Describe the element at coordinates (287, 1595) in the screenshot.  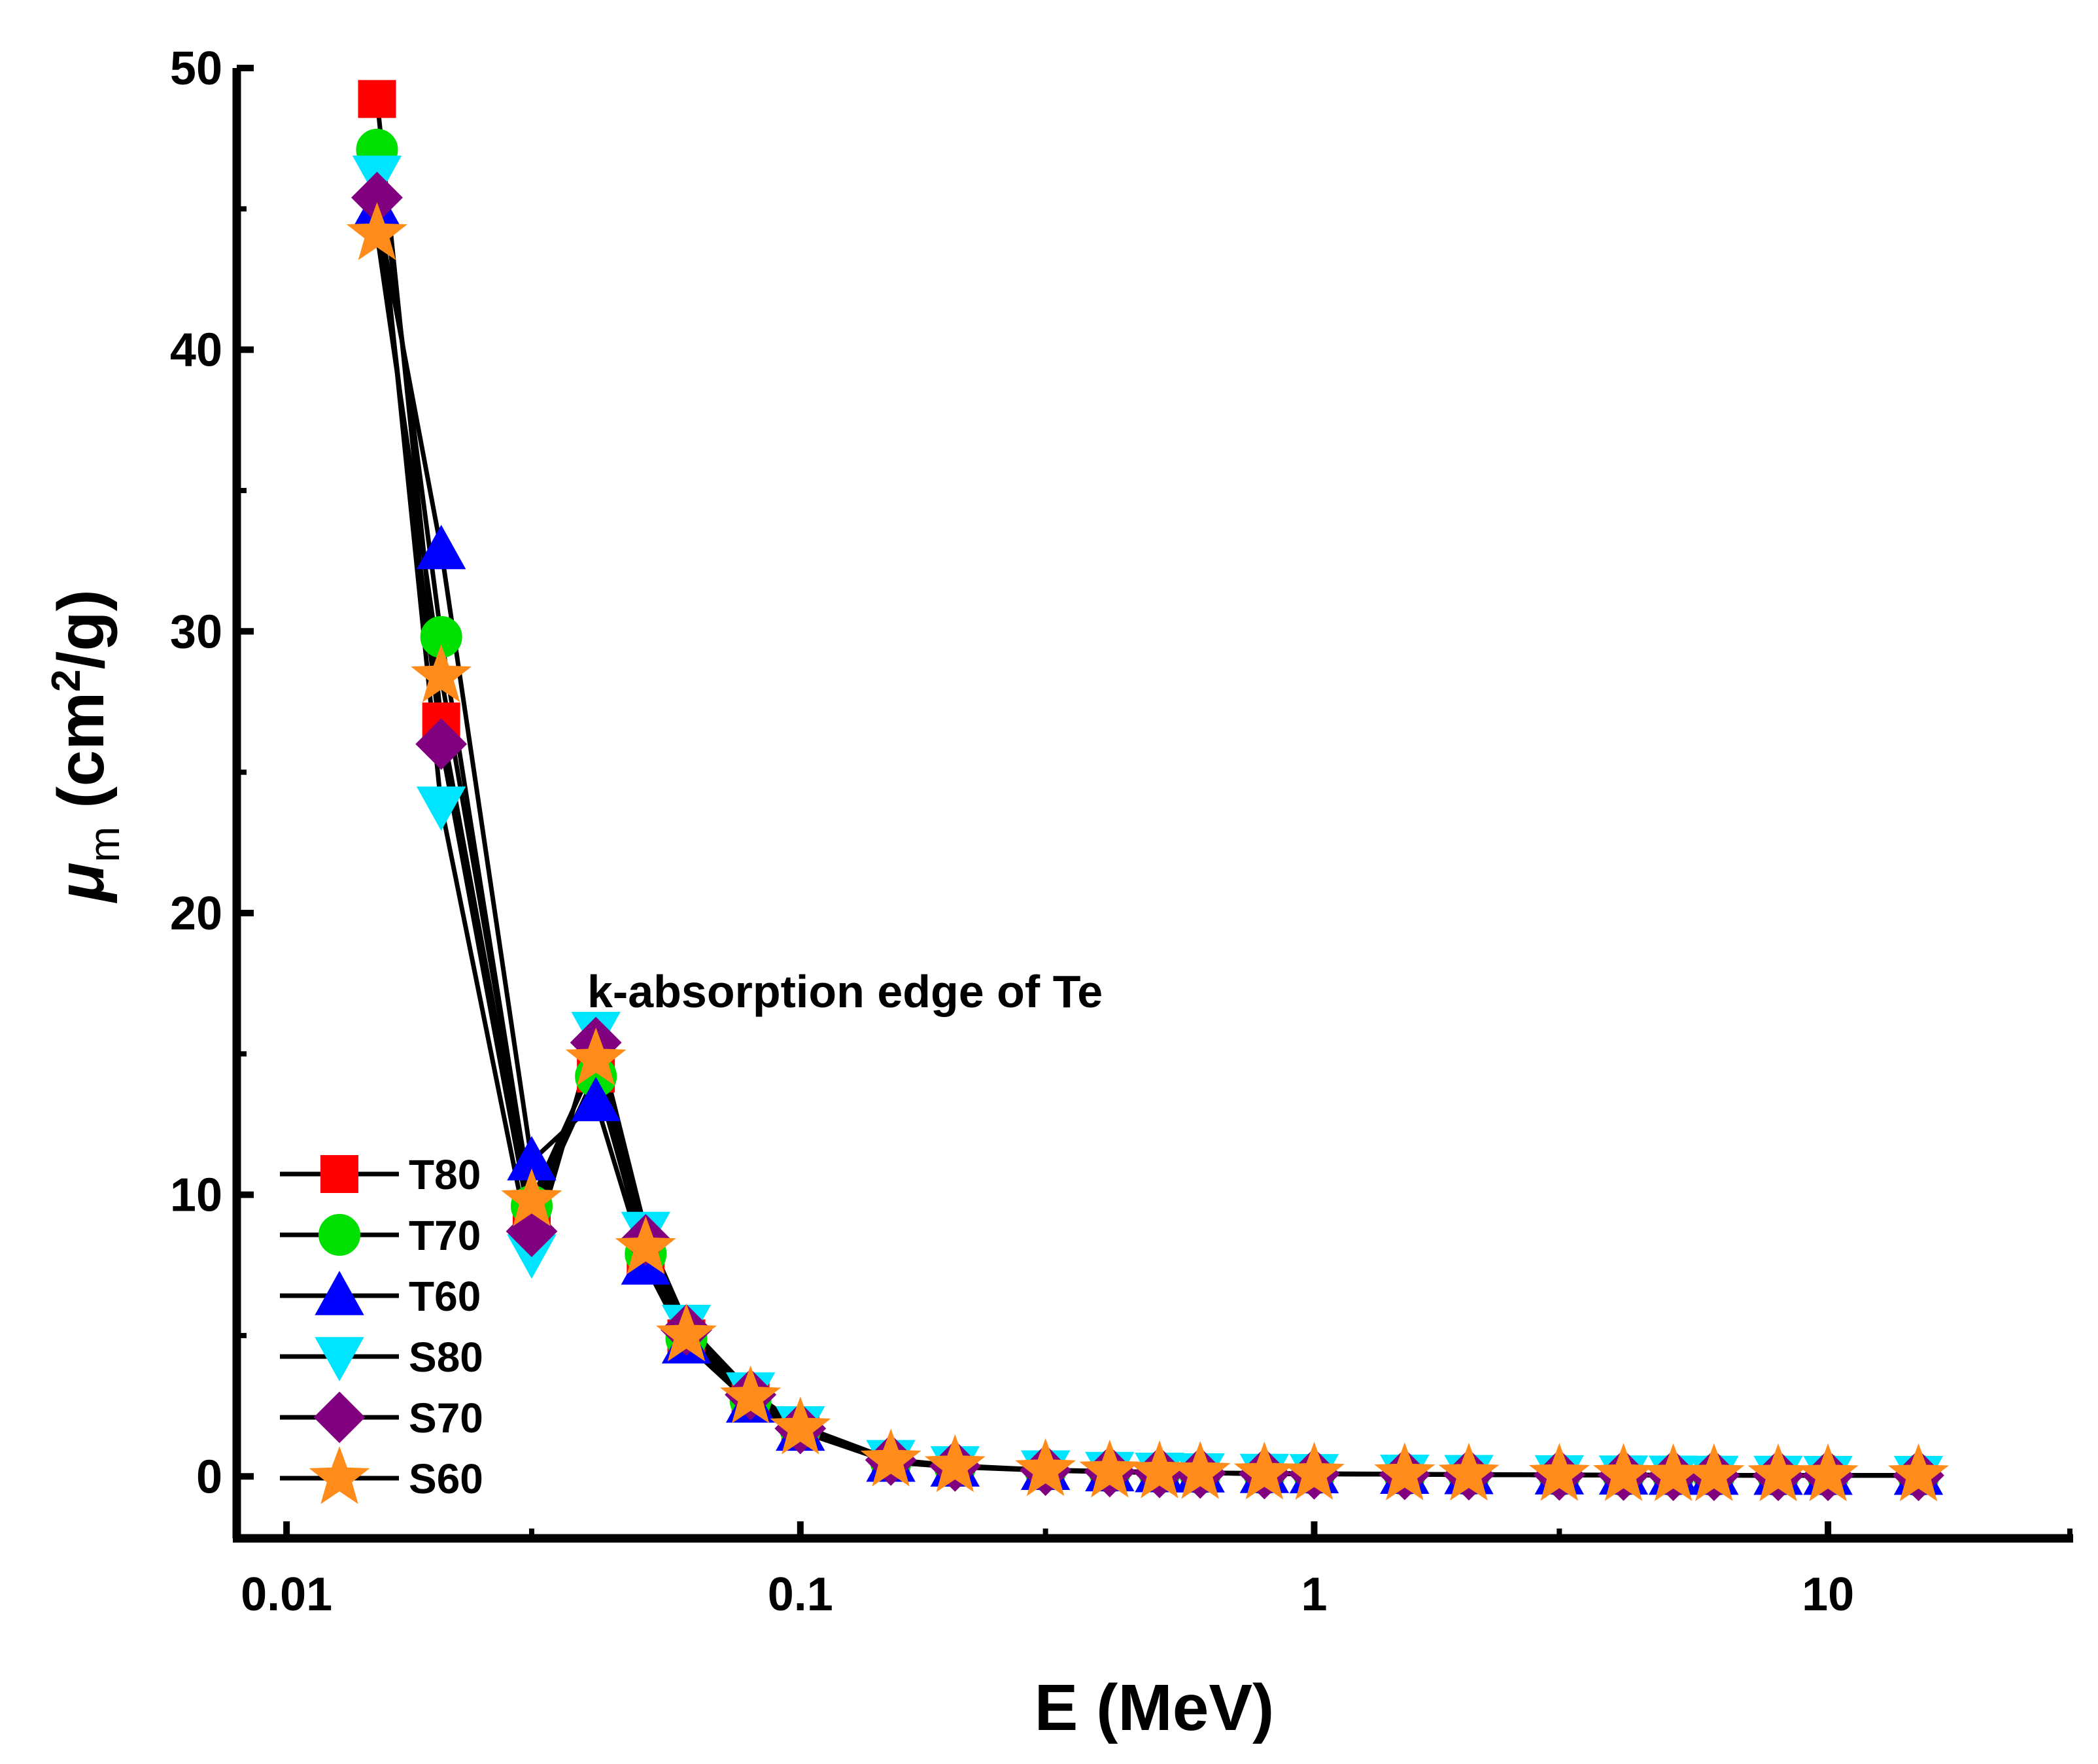
I see `x-tick-label: 0.01` at that location.